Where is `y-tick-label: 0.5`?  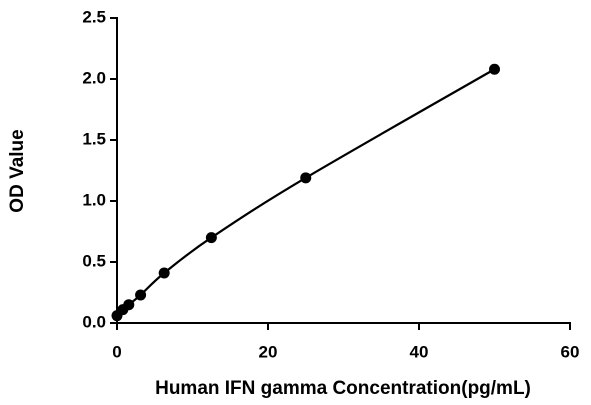
y-tick-label: 0.5 is located at coordinates (94, 260).